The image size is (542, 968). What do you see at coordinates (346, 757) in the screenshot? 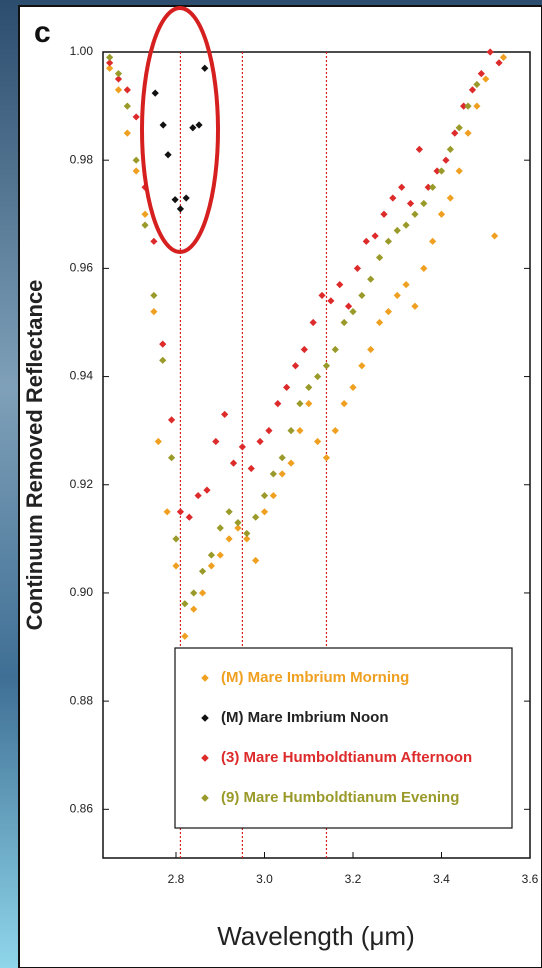
I see `legend-label: (3) Mare Humboldtianum Afternoon` at bounding box center [346, 757].